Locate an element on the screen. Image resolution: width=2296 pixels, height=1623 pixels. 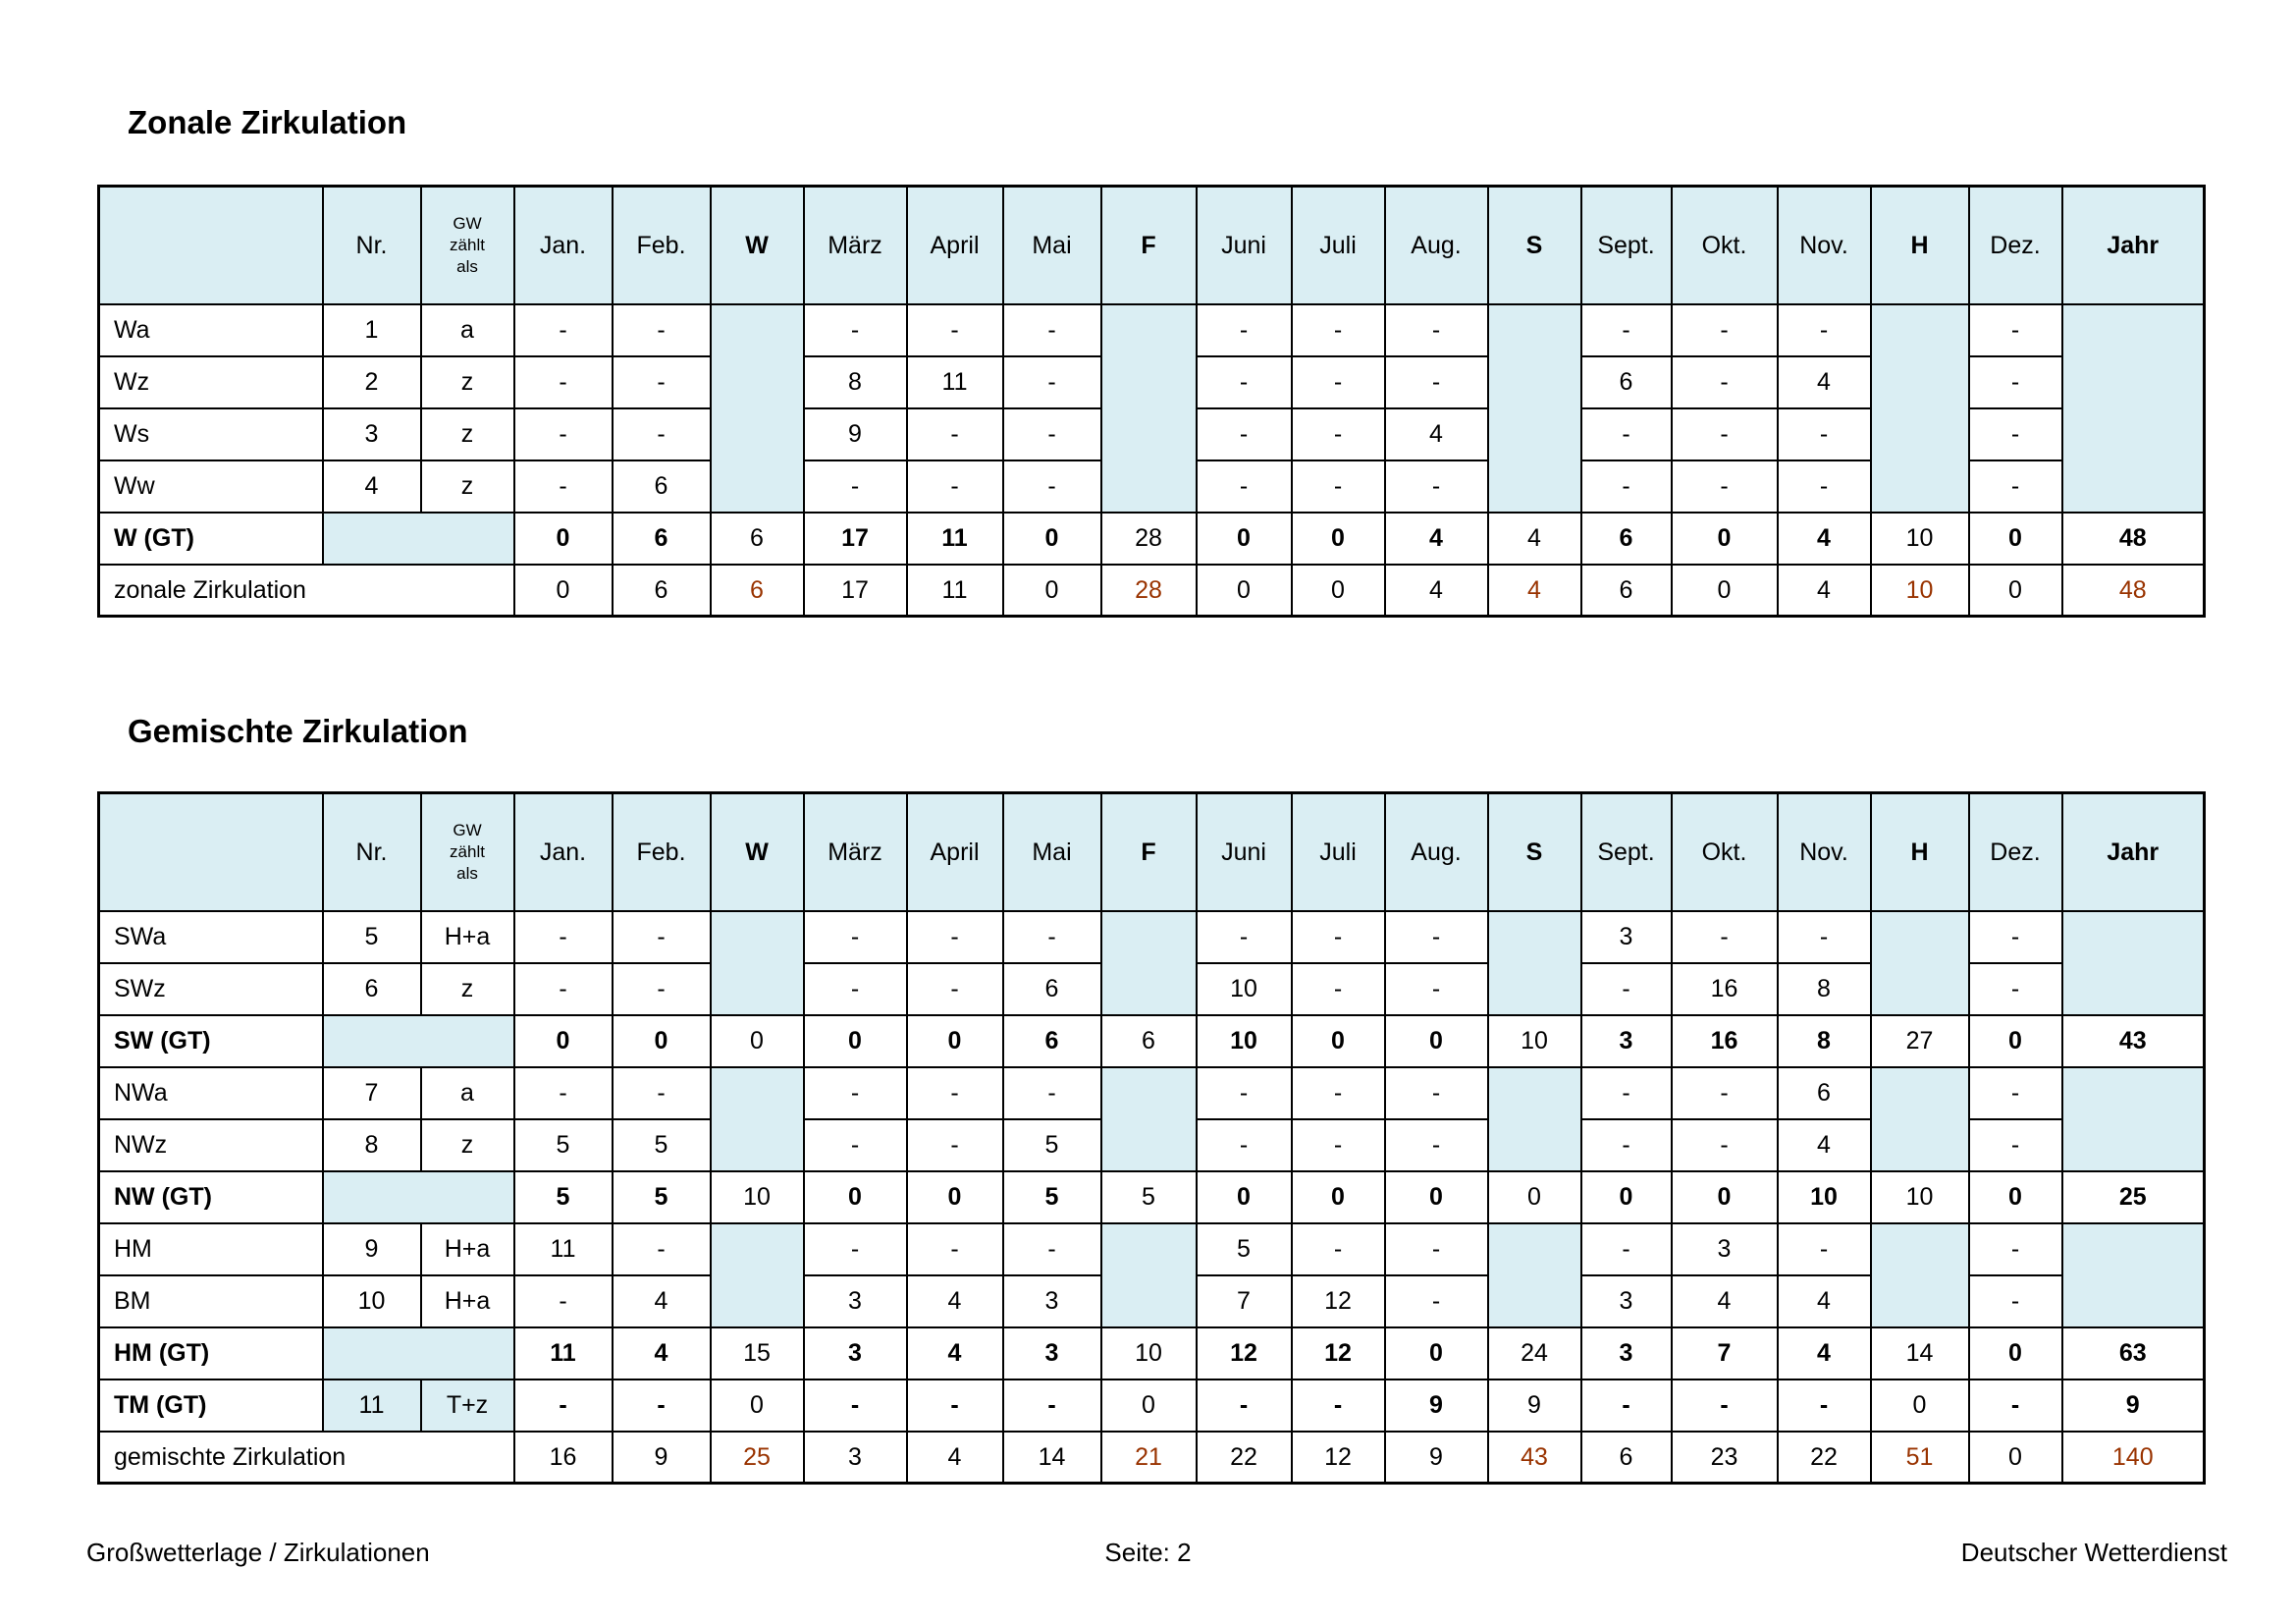
nr-cell: 9 is located at coordinates (371, 1248).